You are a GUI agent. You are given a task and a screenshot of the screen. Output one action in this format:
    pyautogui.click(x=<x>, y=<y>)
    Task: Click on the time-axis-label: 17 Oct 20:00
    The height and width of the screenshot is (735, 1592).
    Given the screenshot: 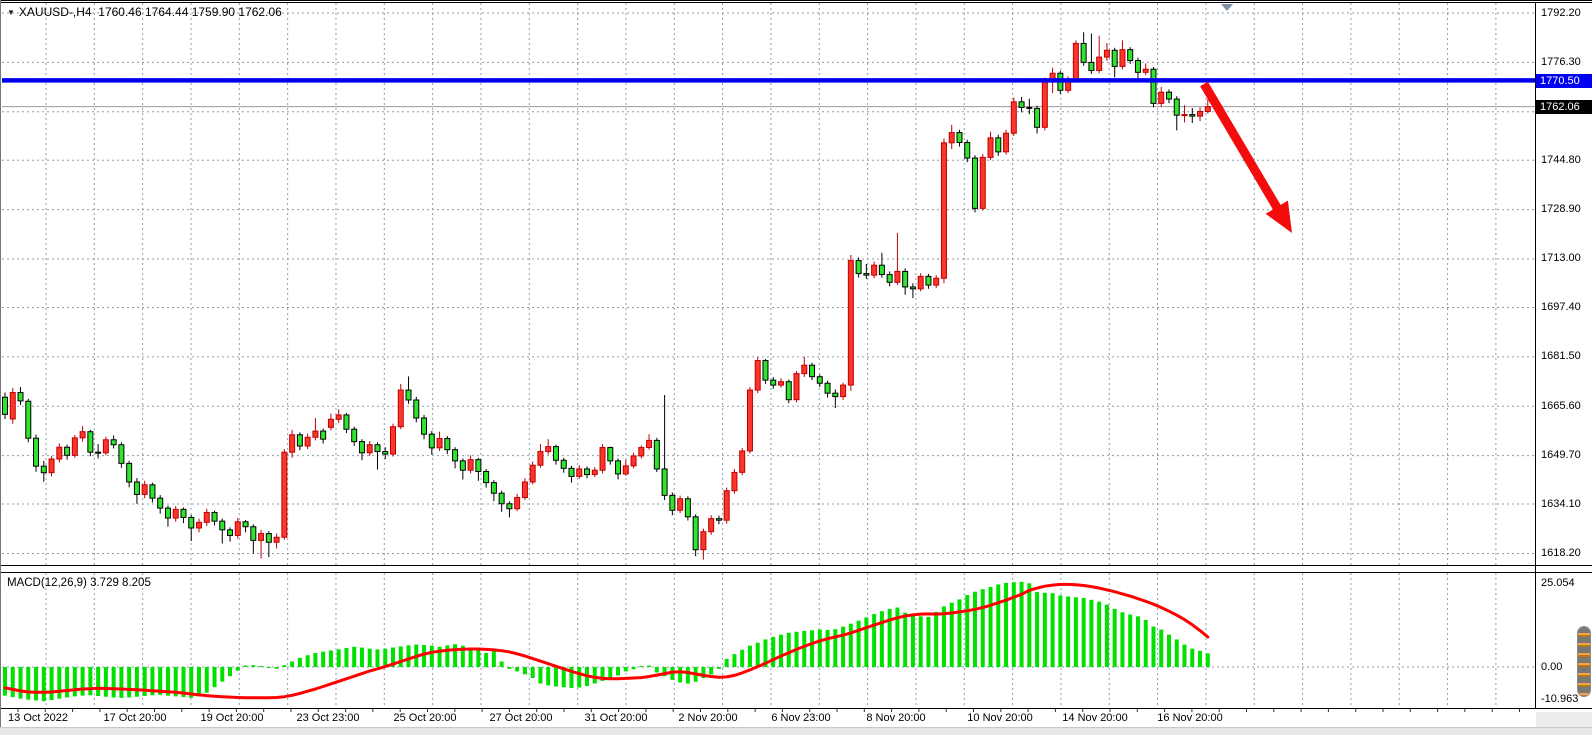 What is the action you would take?
    pyautogui.click(x=135, y=718)
    